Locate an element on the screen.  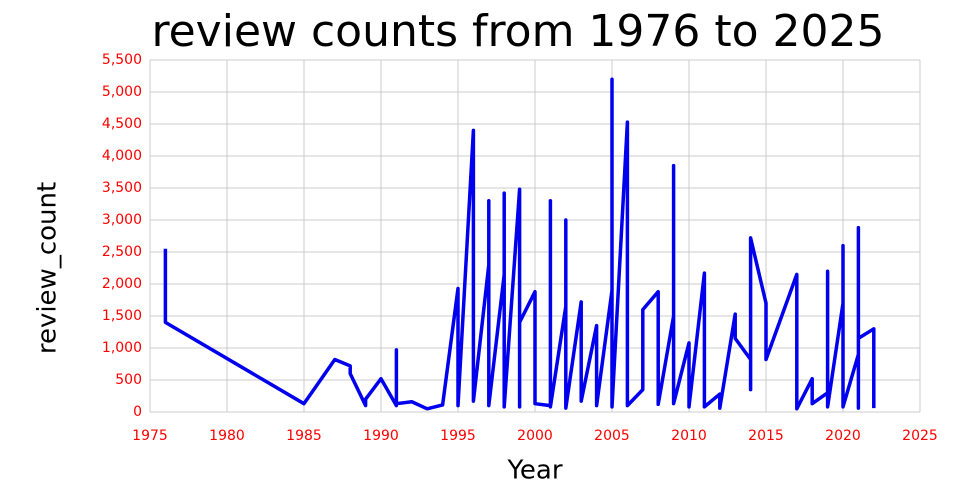
x-tick-label: 1980 is located at coordinates (227, 436).